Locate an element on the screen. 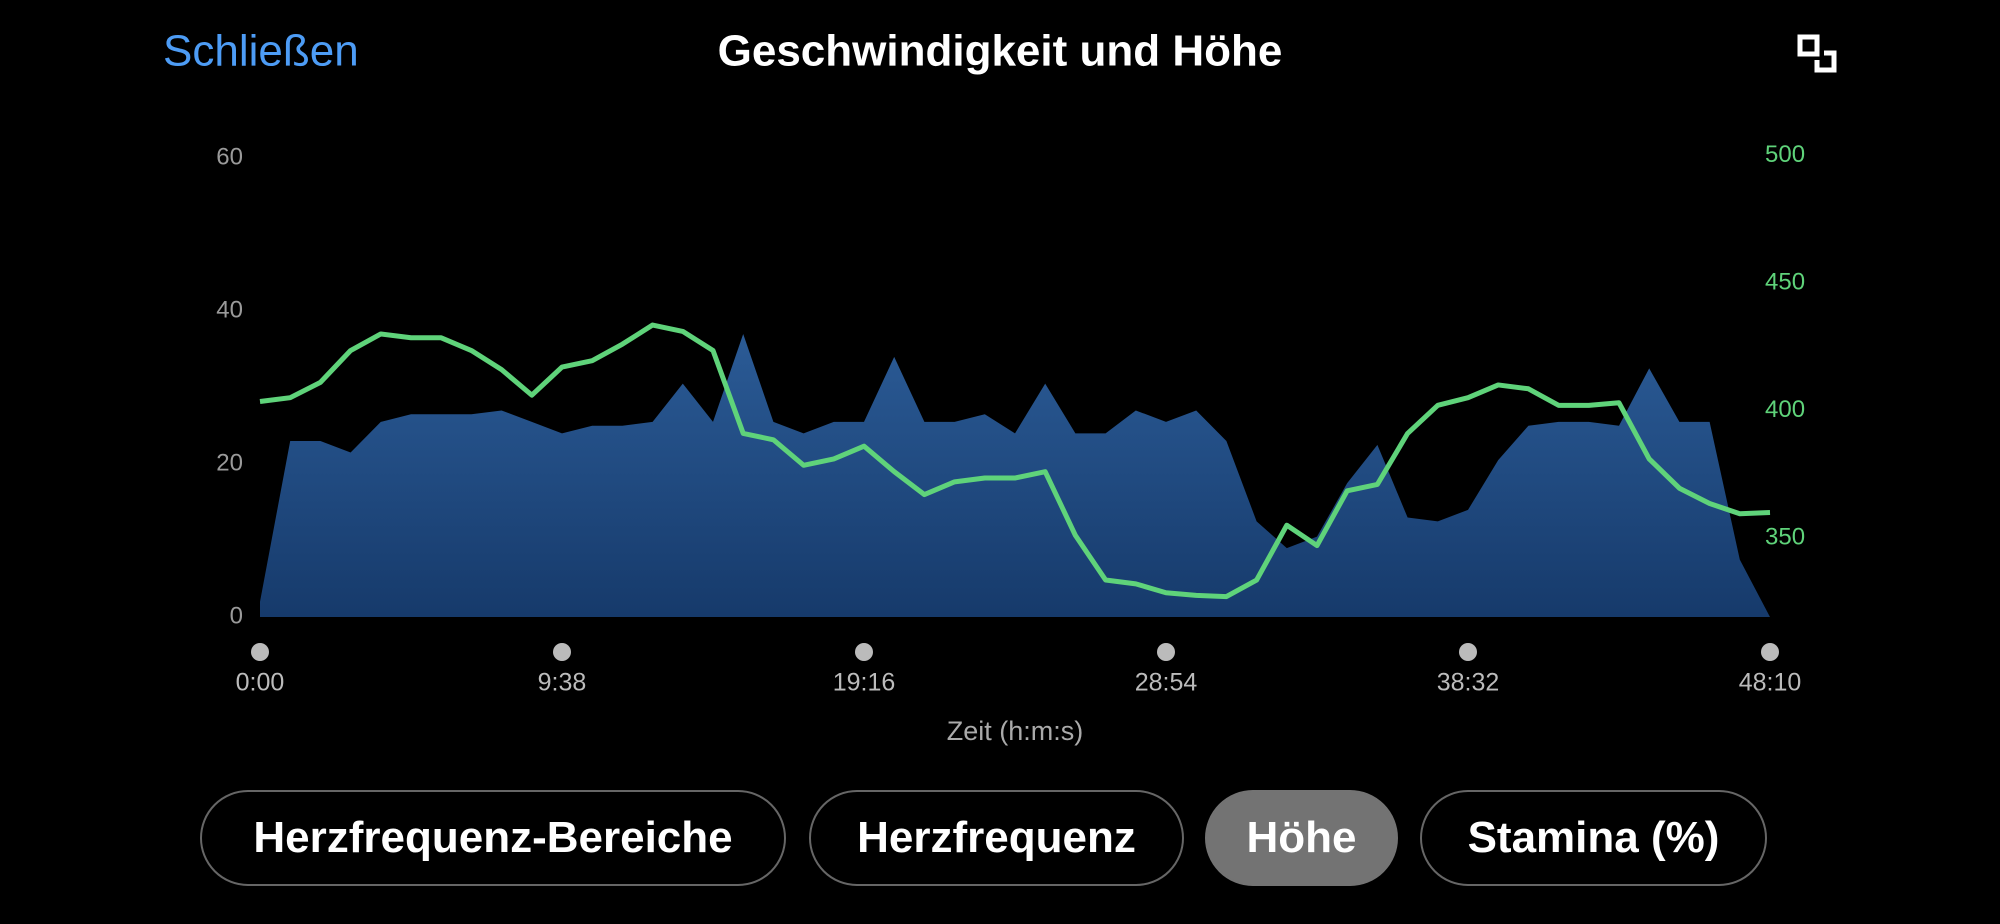  y2-tick-label: 450 is located at coordinates (1785, 281).